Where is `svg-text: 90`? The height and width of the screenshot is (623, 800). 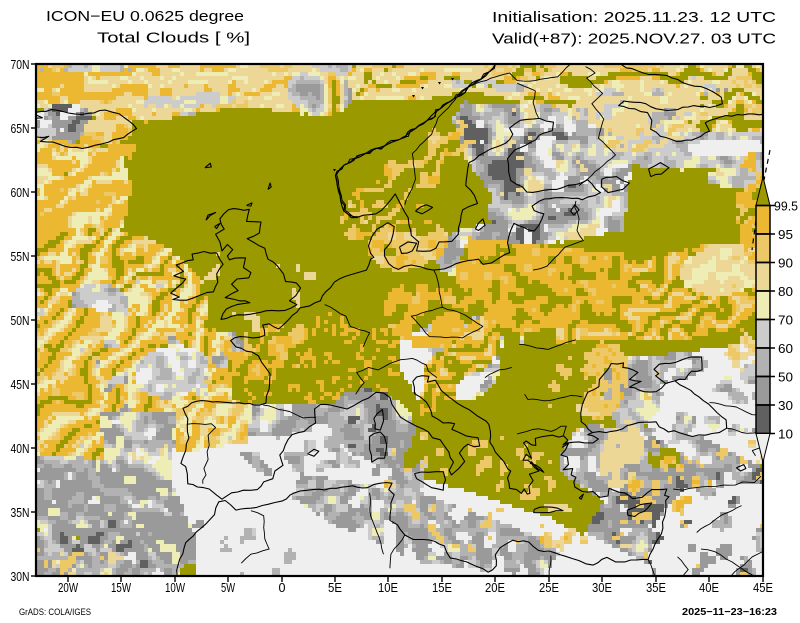 svg-text: 90 is located at coordinates (785, 264).